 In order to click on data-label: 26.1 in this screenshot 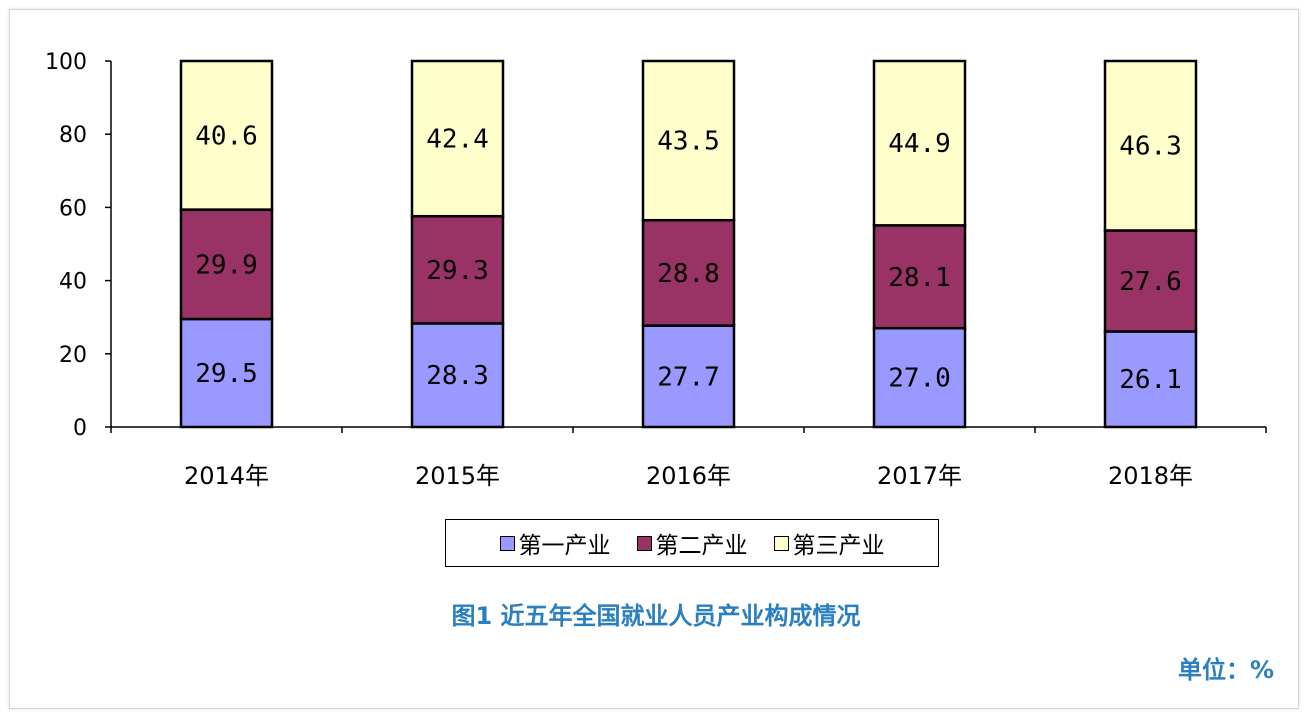, I will do `click(1150, 380)`.